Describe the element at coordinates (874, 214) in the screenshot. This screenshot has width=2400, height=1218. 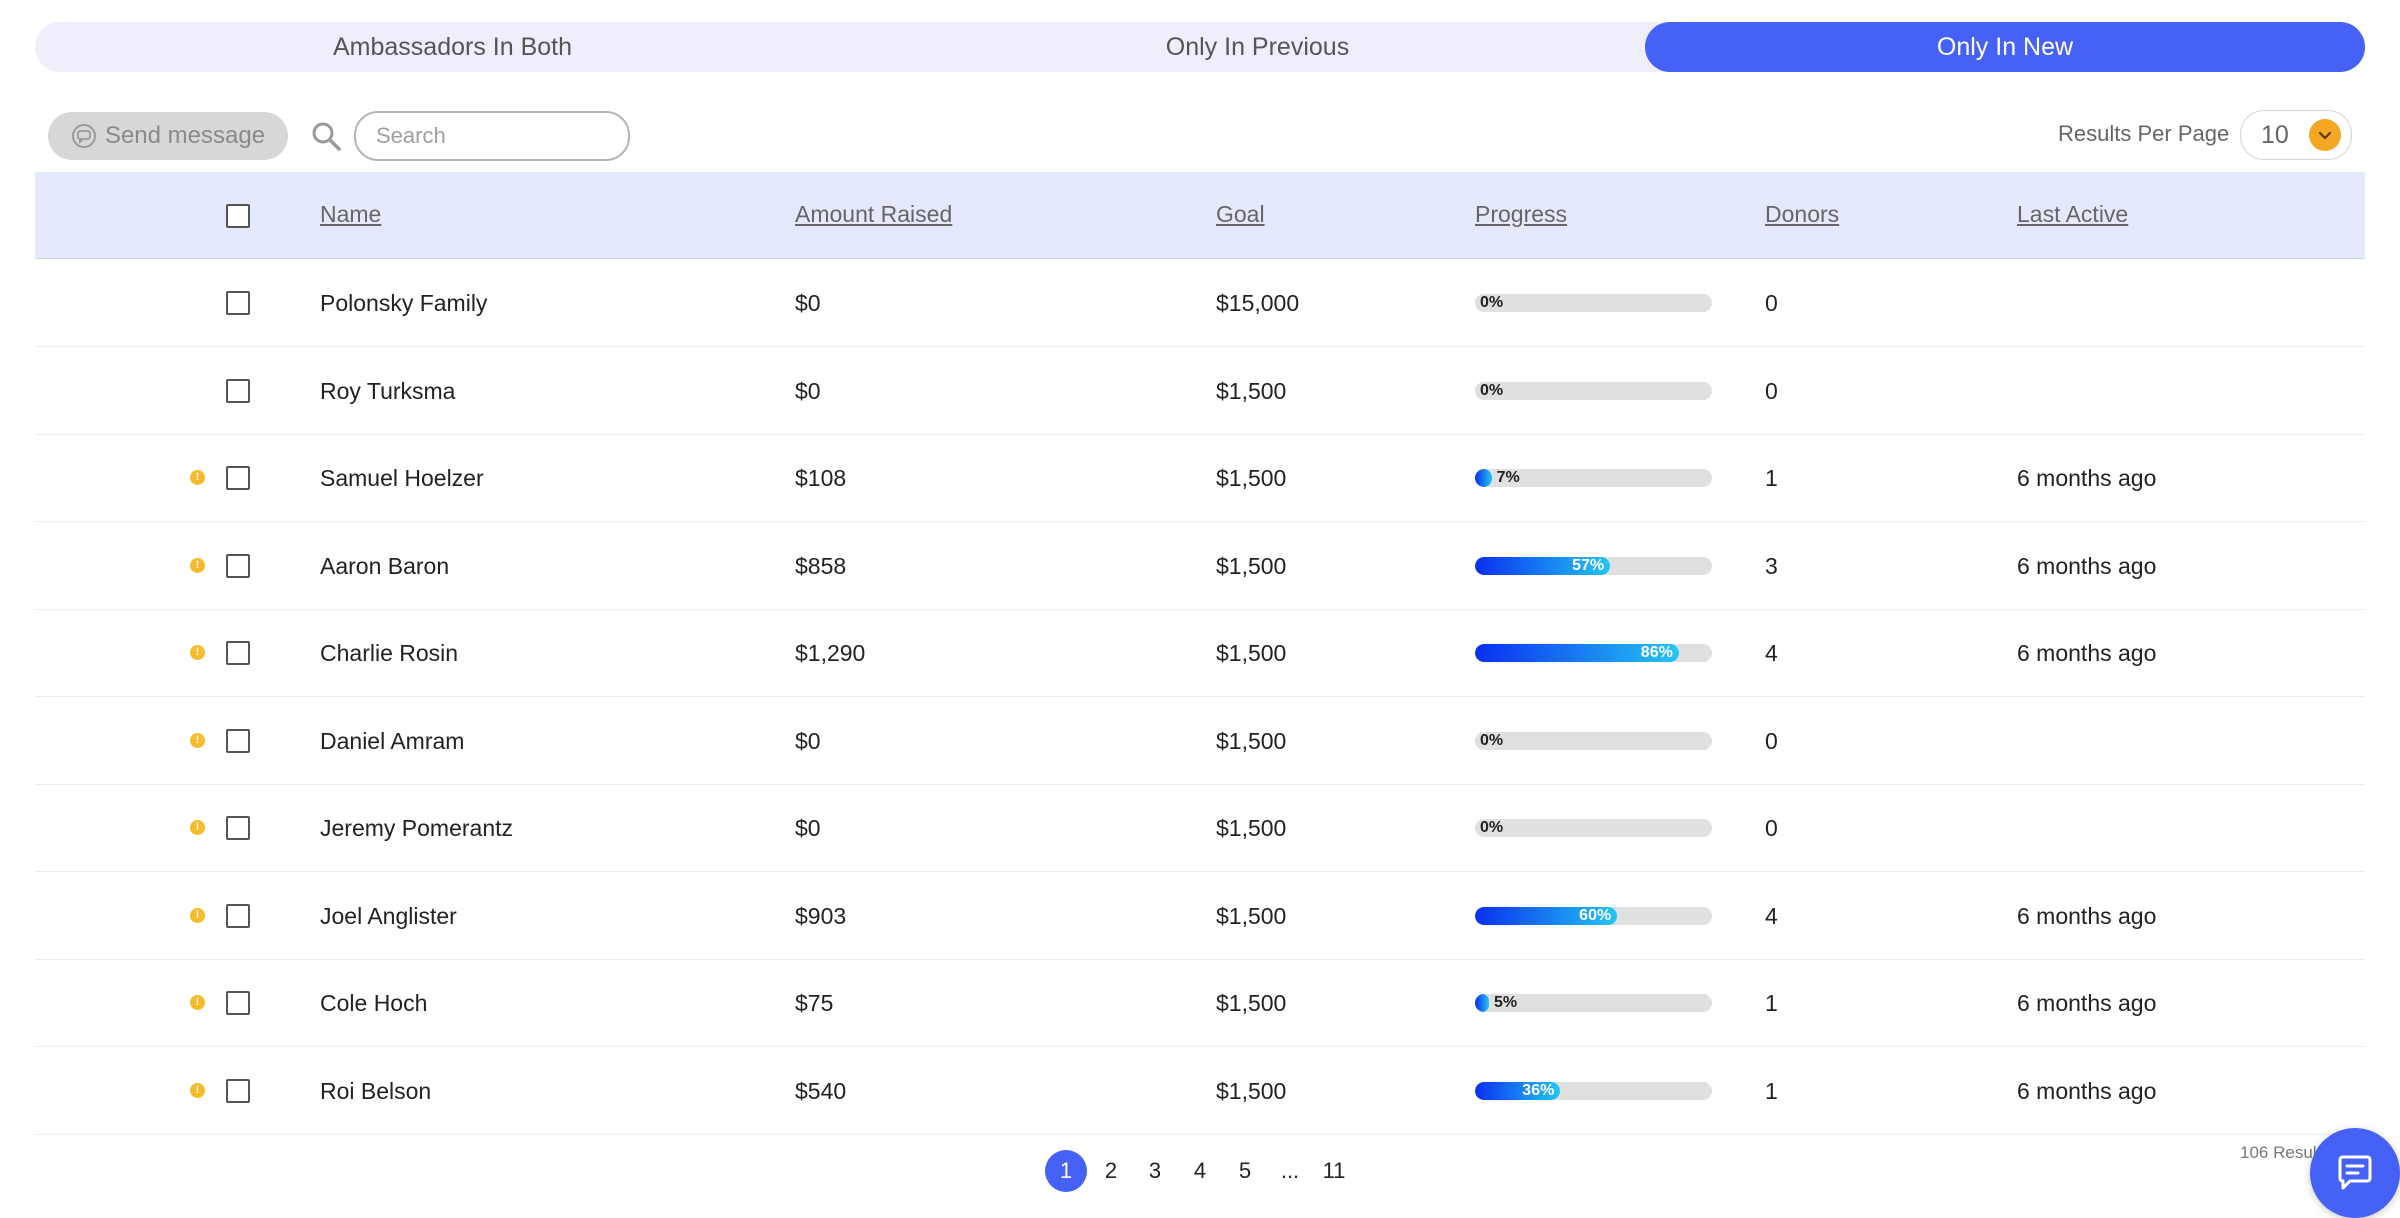
I see `column-header-amount-raised: Amount Raised` at that location.